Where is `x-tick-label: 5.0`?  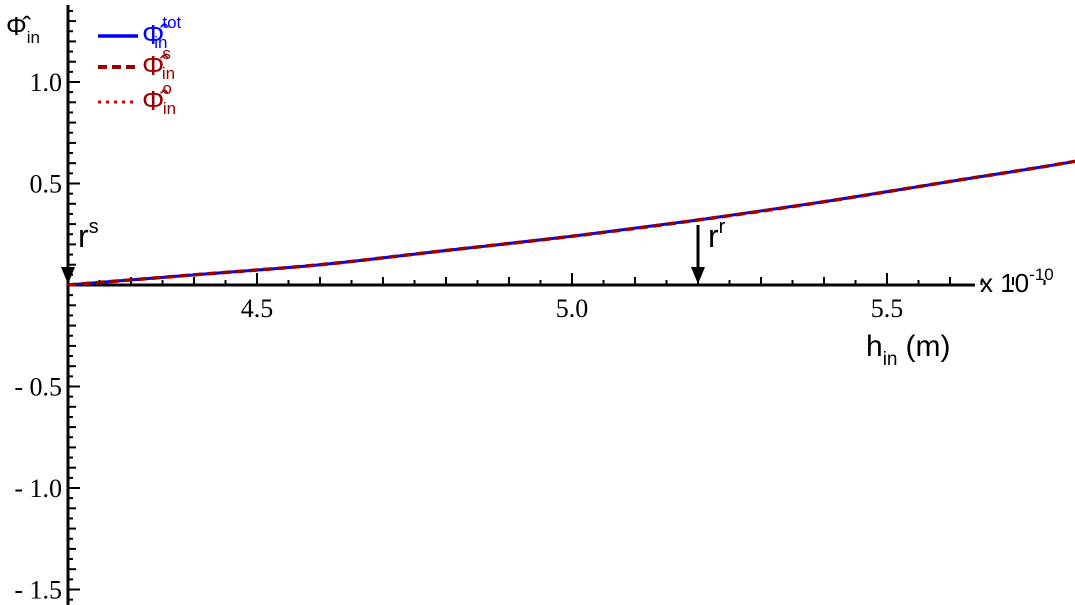
x-tick-label: 5.0 is located at coordinates (572, 308).